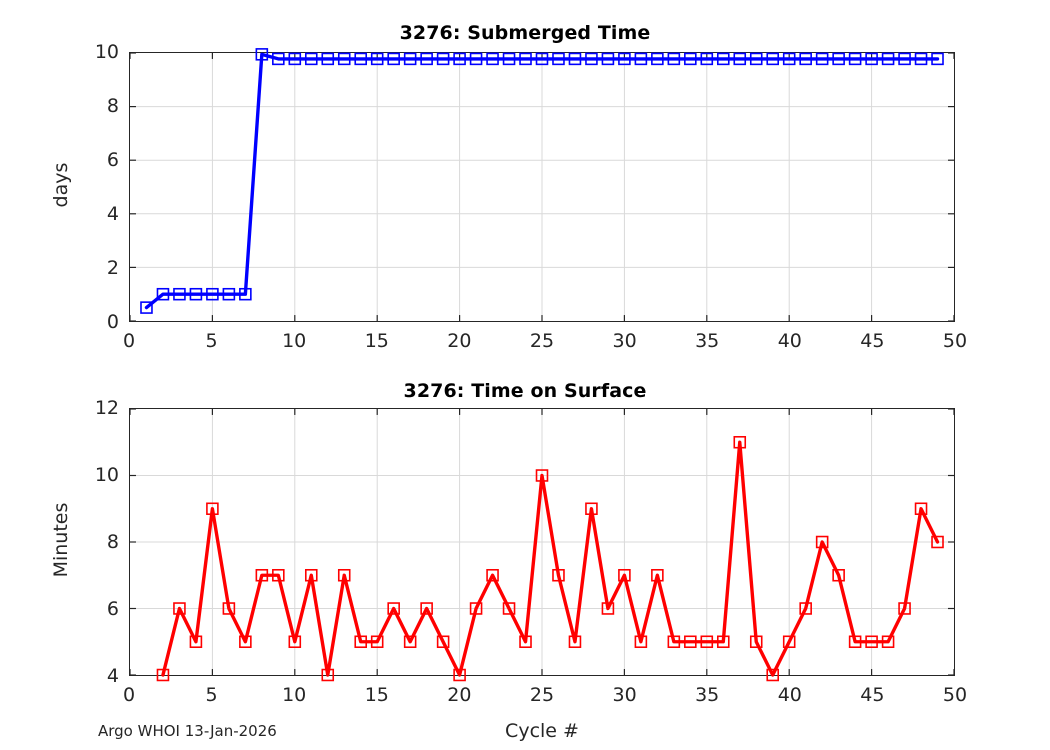 The image size is (1050, 750). Describe the element at coordinates (112, 268) in the screenshot. I see `y-tick-label: 2` at that location.